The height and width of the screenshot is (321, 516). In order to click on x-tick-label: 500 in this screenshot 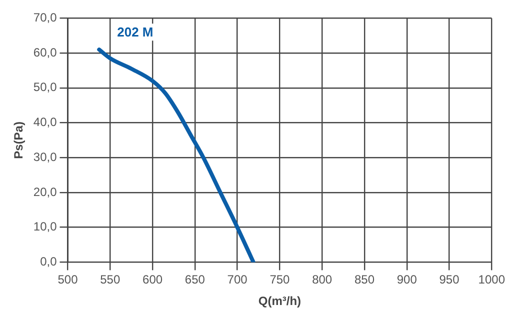, I will do `click(68, 279)`.